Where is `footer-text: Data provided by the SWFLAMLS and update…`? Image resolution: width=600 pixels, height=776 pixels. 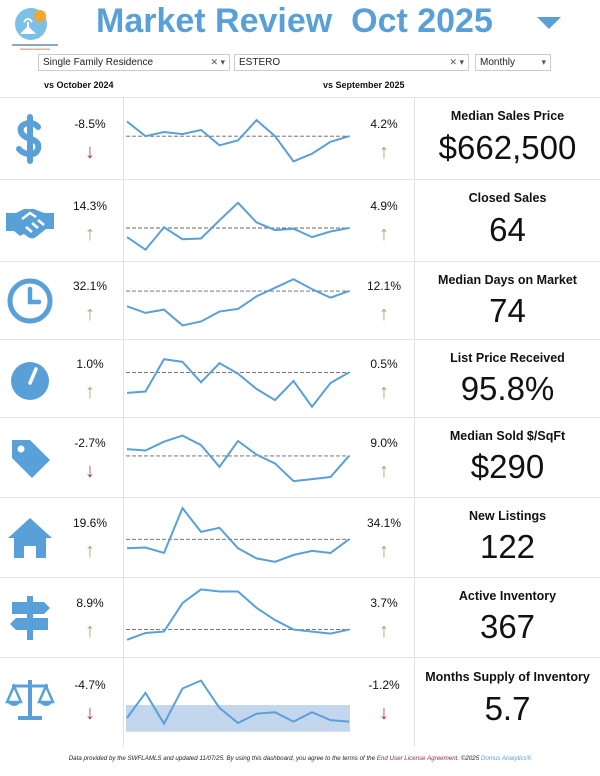
footer-text: Data provided by the SWFLAMLS and update… is located at coordinates (222, 758).